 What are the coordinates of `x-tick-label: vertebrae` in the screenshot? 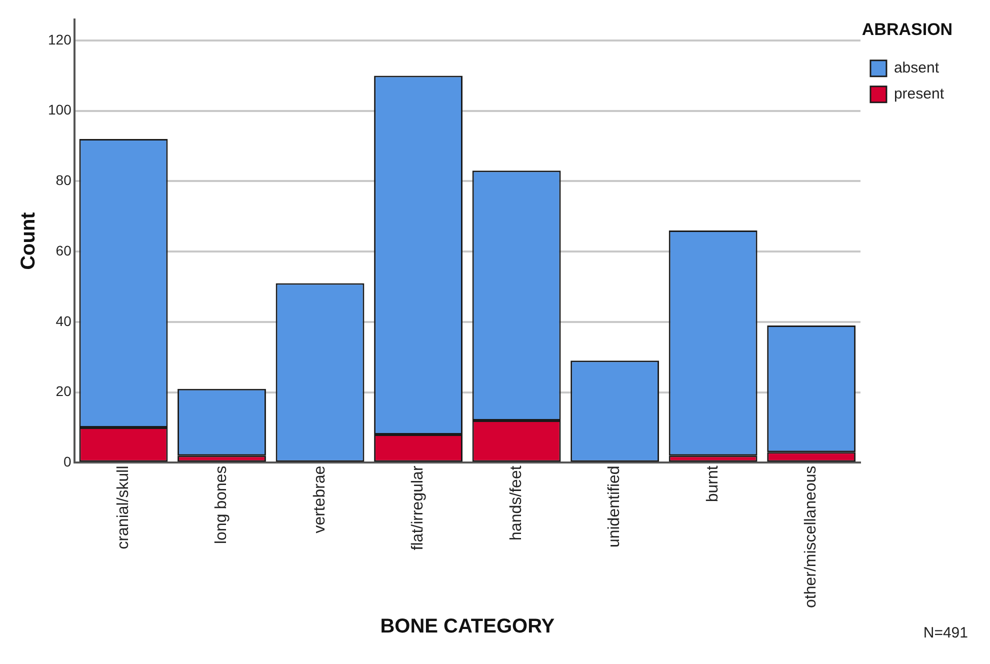 It's located at (319, 500).